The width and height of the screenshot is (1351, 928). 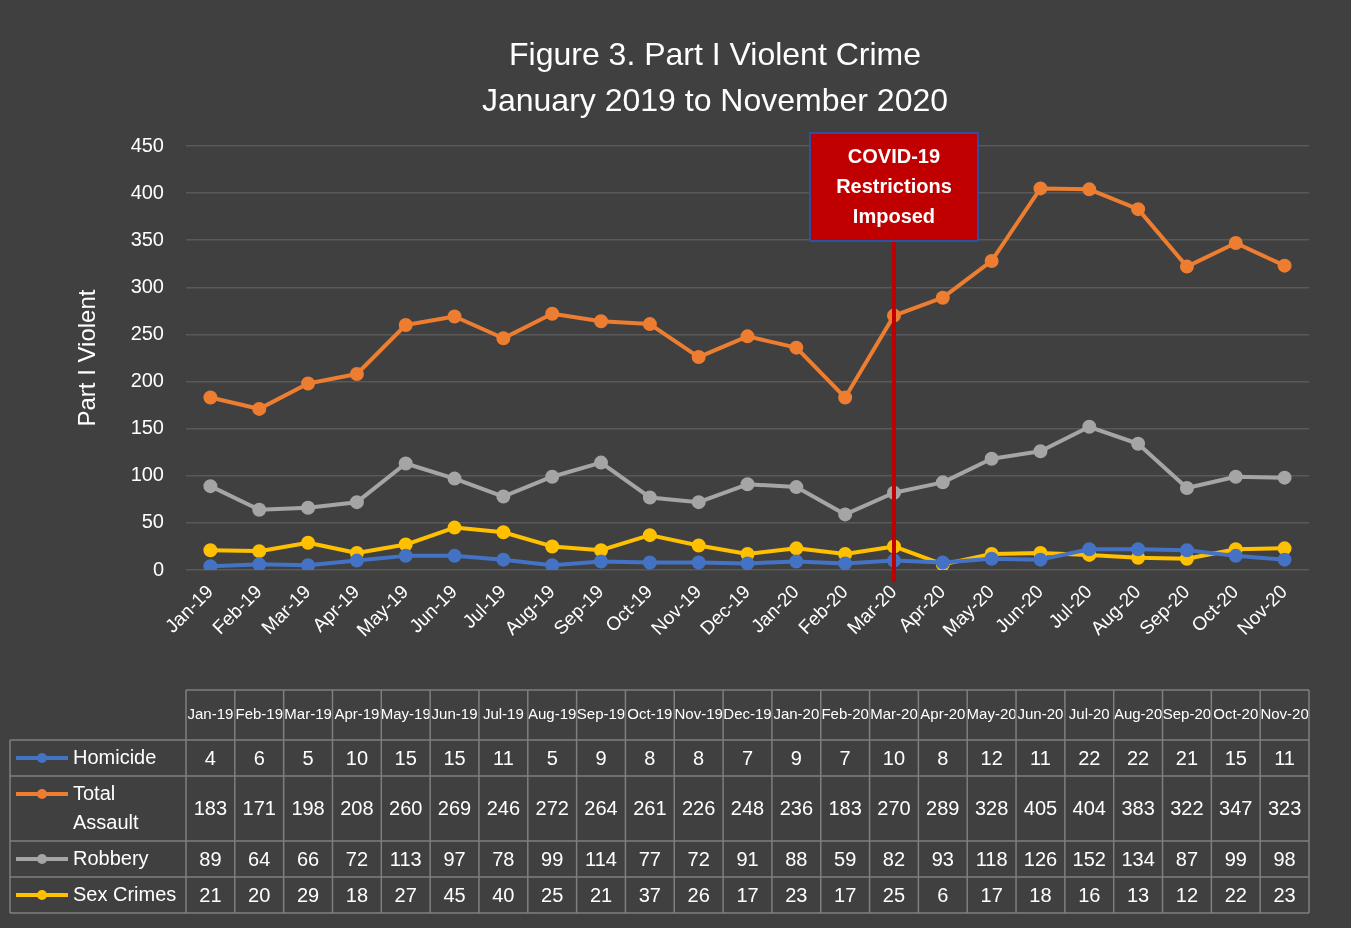 What do you see at coordinates (845, 714) in the screenshot?
I see `category-label: Feb-20` at bounding box center [845, 714].